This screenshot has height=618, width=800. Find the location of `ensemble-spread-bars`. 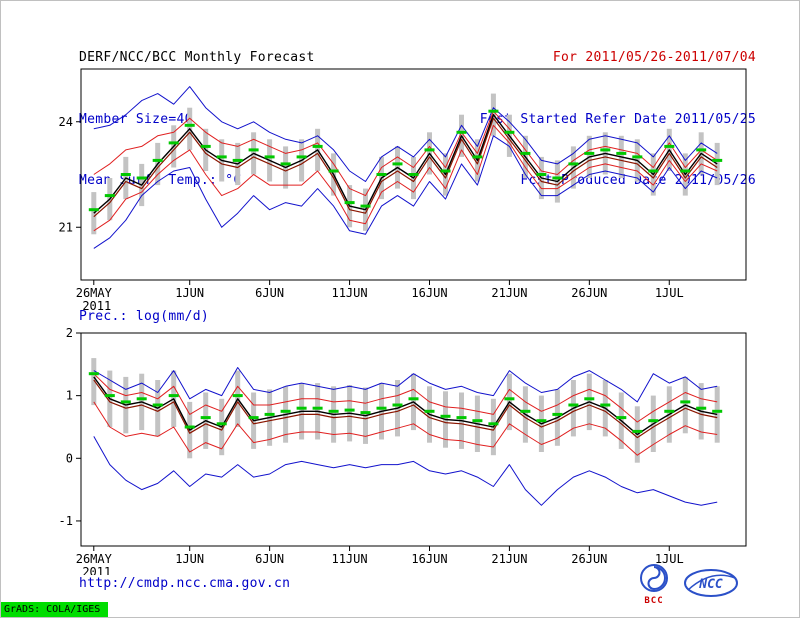

ensemble-spread-bars is located at coordinates (405, 410).